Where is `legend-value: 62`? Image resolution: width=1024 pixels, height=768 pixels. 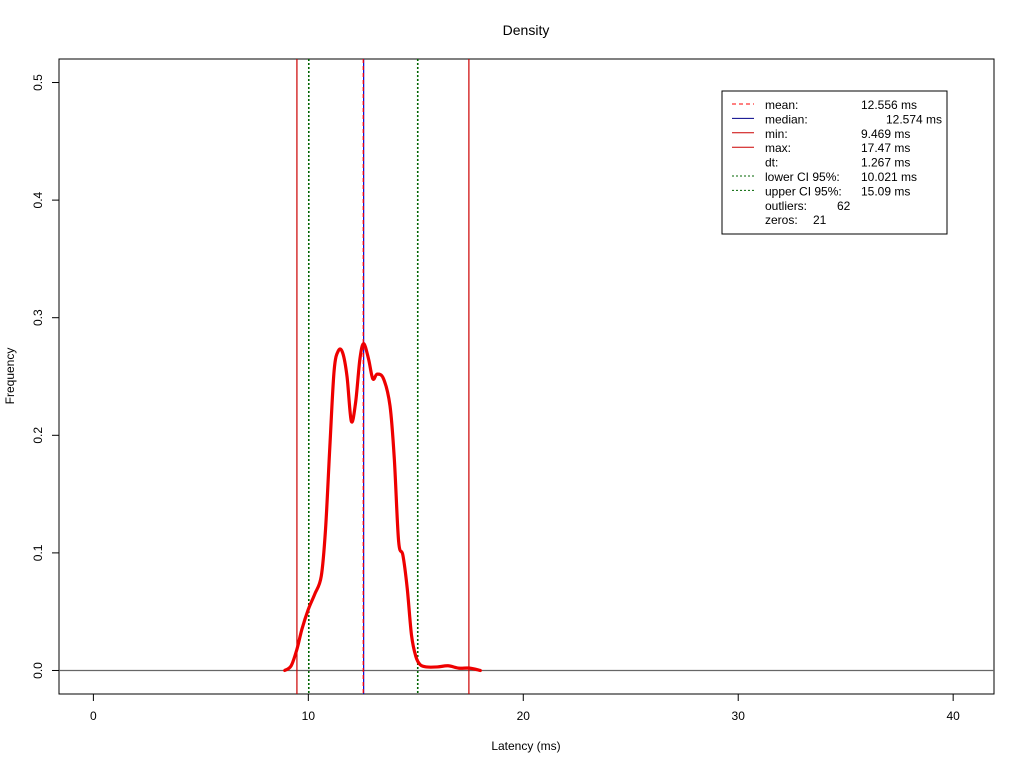
legend-value: 62 is located at coordinates (844, 206).